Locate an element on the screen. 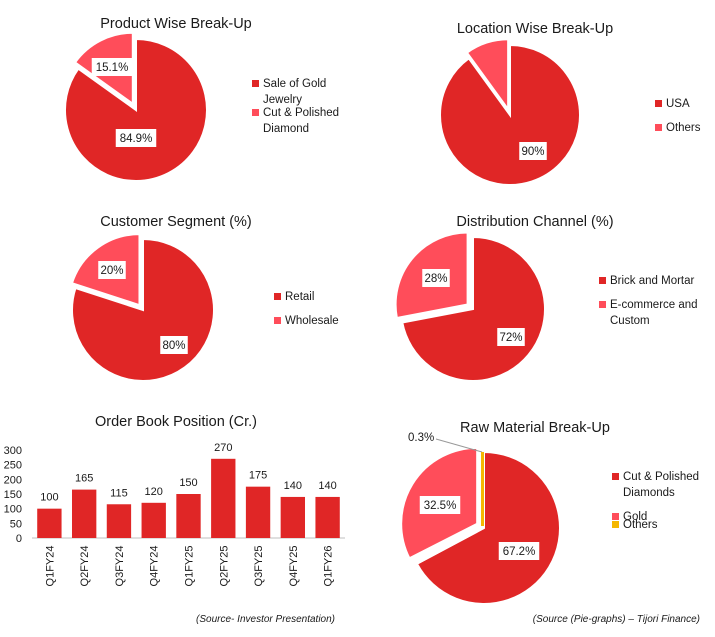 The image size is (715, 637). bar-value-label: 165 is located at coordinates (84, 479).